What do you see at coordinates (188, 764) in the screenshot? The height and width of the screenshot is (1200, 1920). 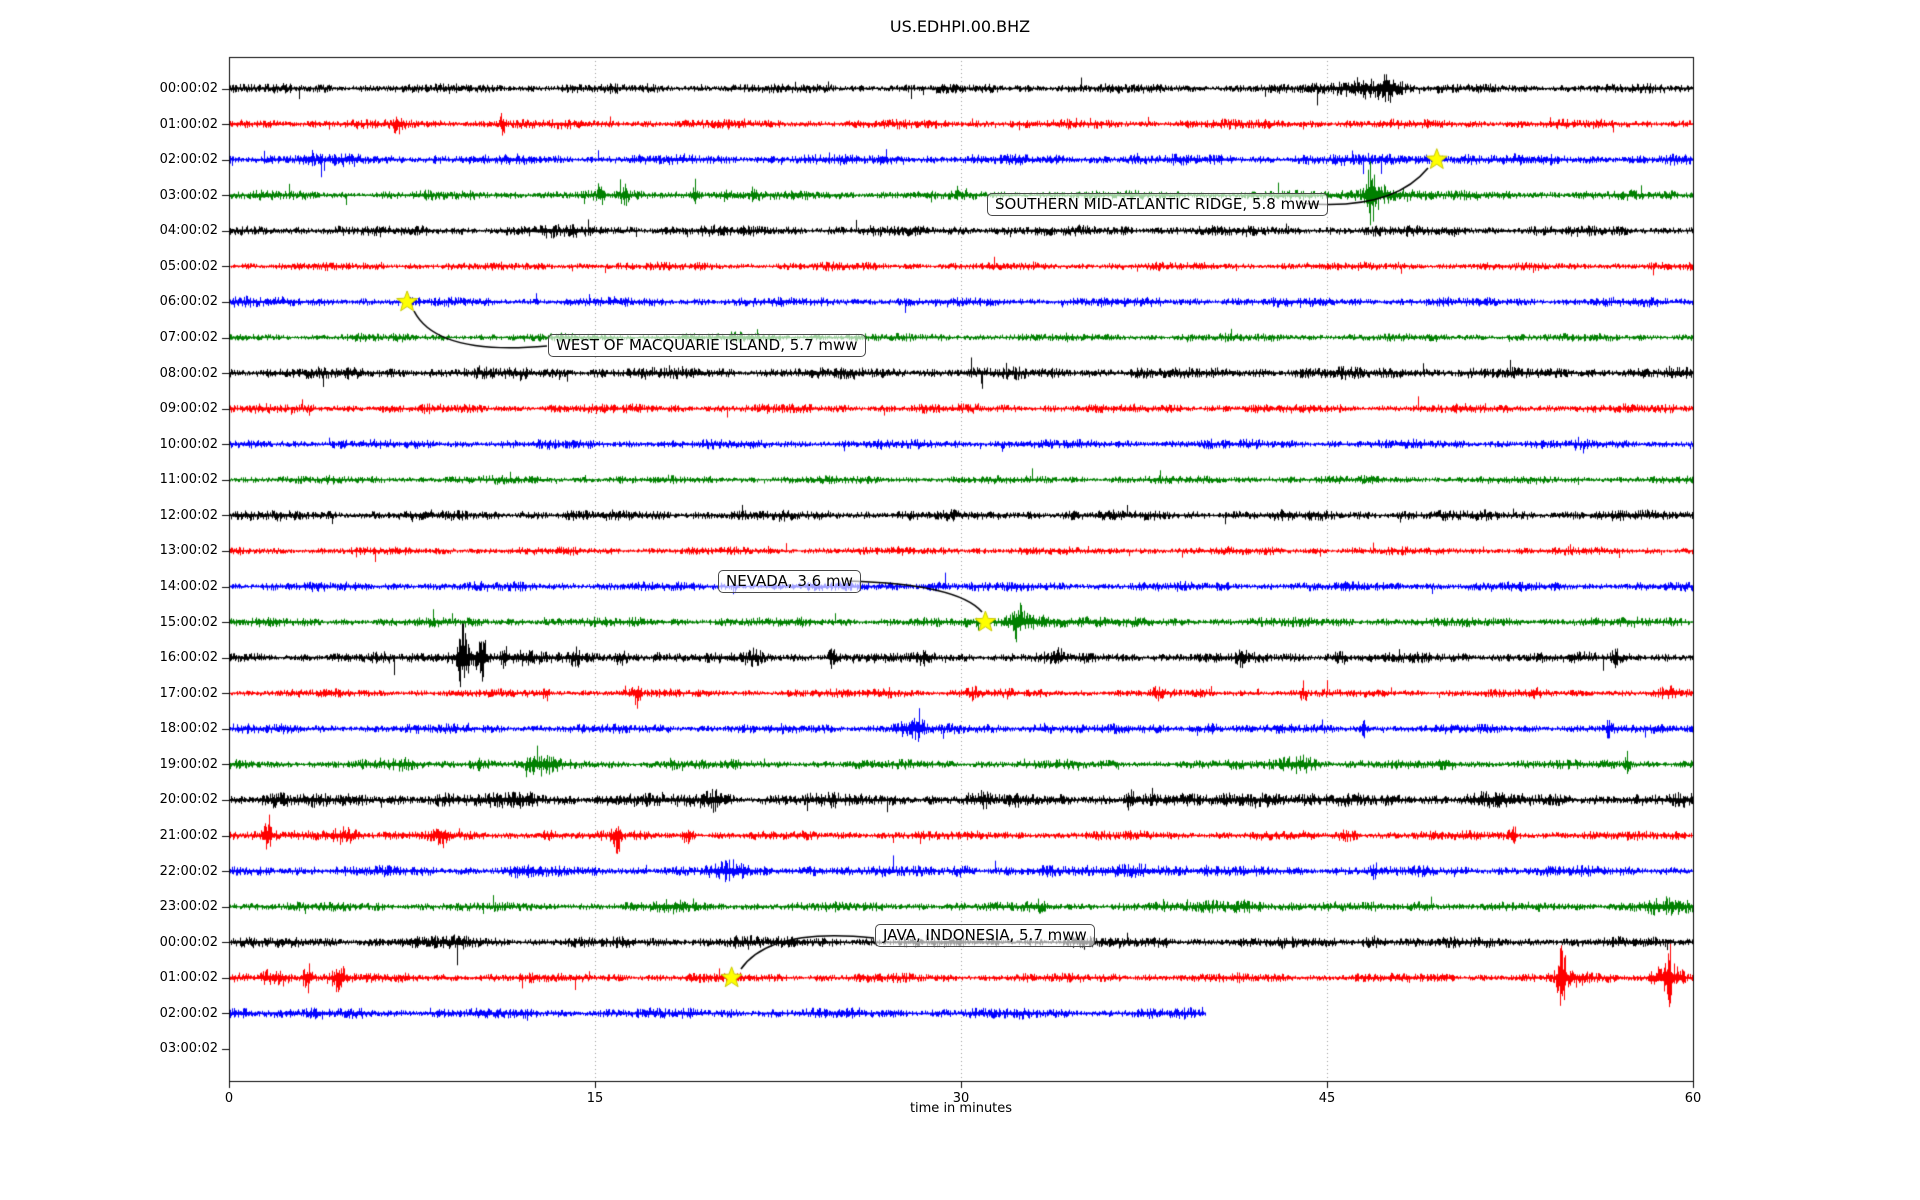 I see `y-tick-label: 19:00:02` at bounding box center [188, 764].